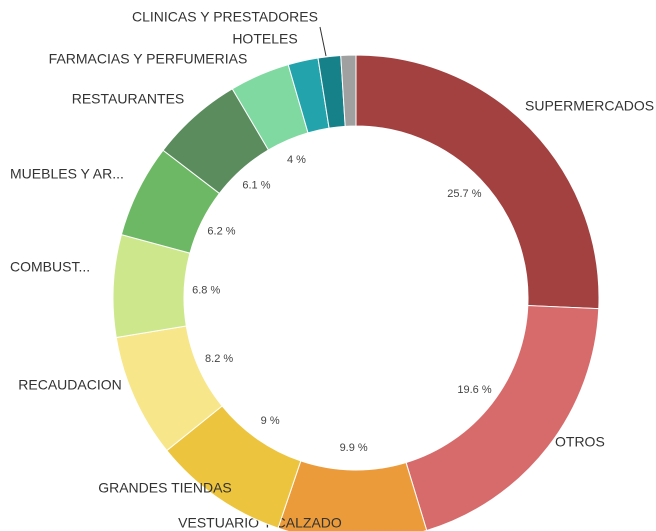 The image size is (656, 531). Describe the element at coordinates (589, 106) in the screenshot. I see `category-label: SUPERMERCADOS` at that location.